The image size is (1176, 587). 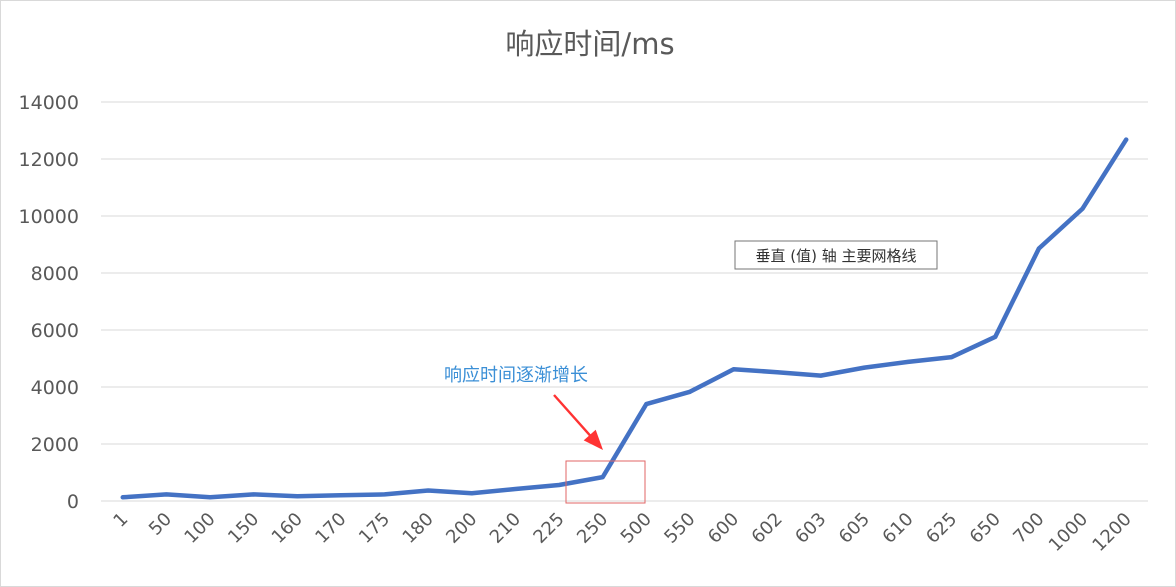 What do you see at coordinates (461, 528) in the screenshot?
I see `x-tick-label: 200` at bounding box center [461, 528].